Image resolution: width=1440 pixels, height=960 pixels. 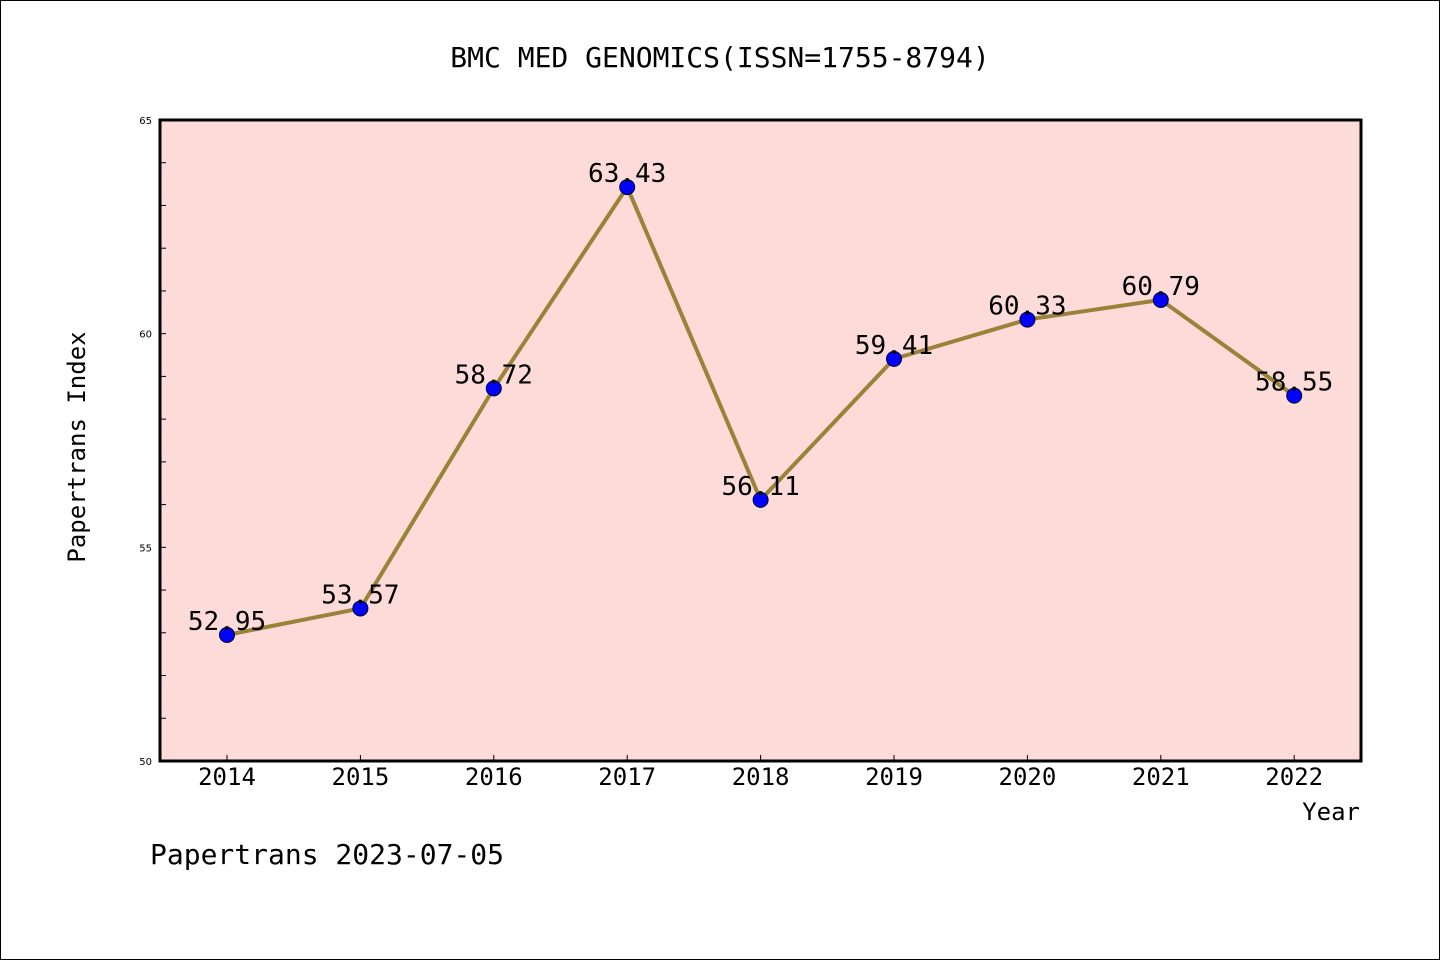 I want to click on data-label: 60.33, so click(x=1027, y=307).